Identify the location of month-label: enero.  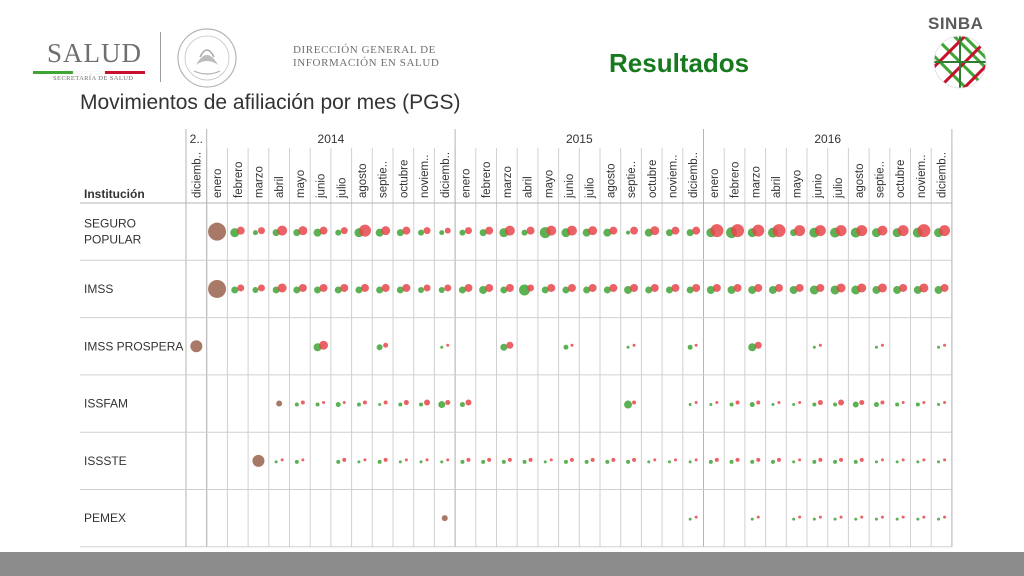
(466, 183).